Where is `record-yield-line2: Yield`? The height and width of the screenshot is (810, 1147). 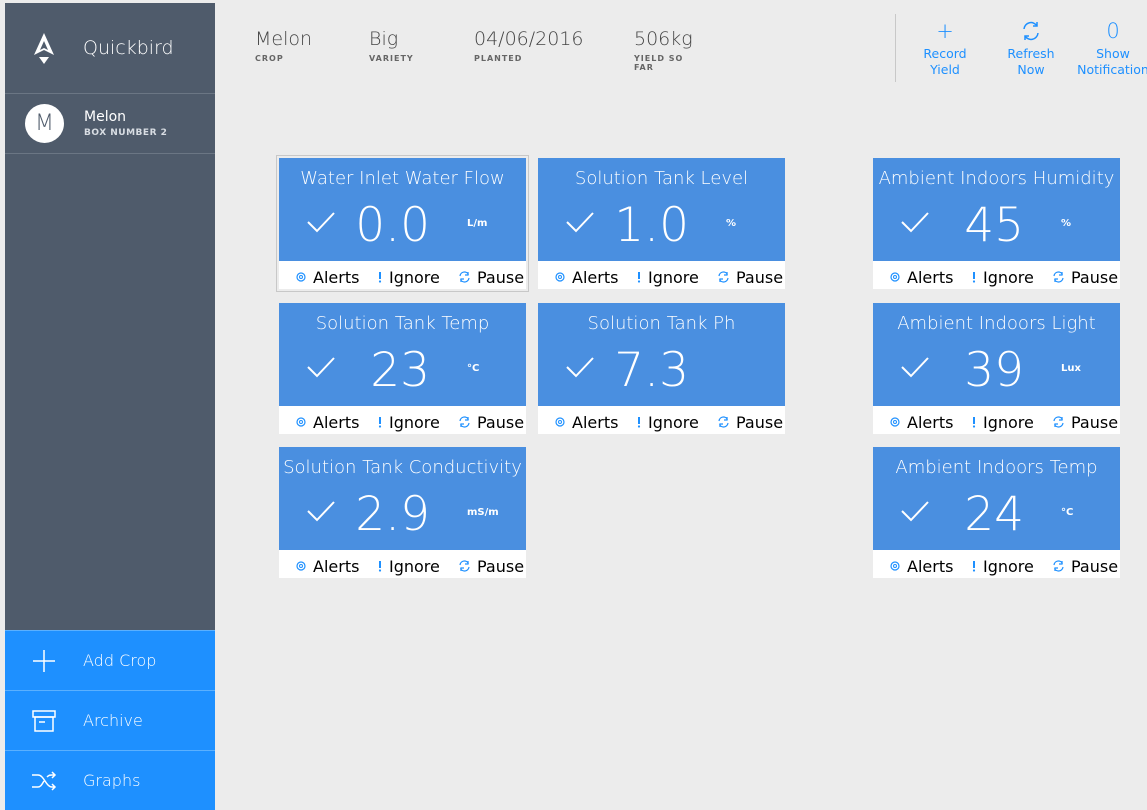
record-yield-line2: Yield is located at coordinates (945, 69).